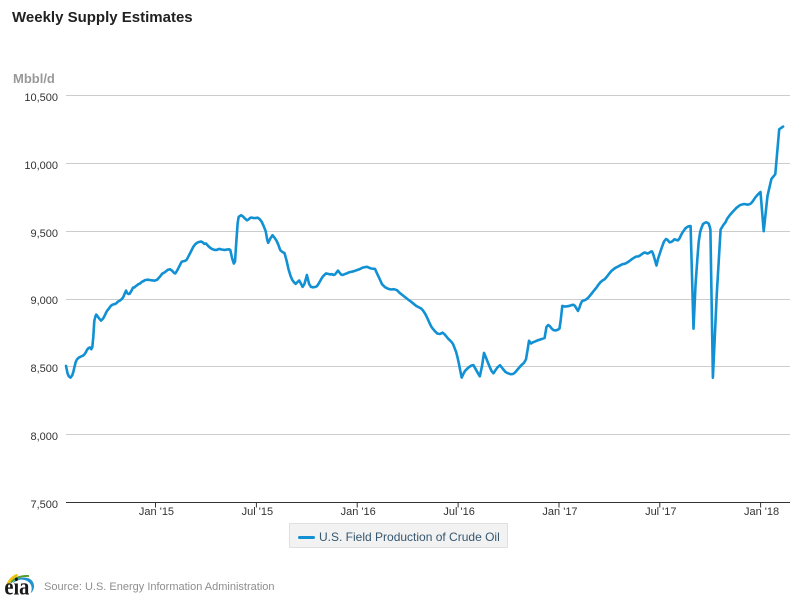  Describe the element at coordinates (16, 587) in the screenshot. I see `svg-text: eia` at that location.